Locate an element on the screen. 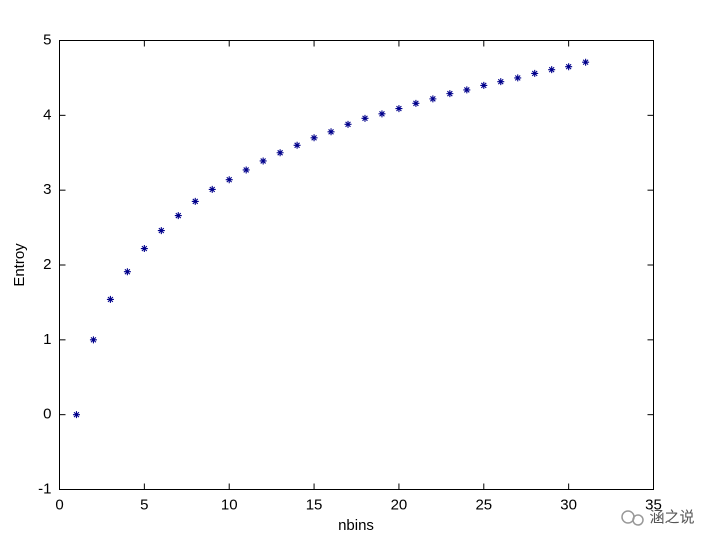  x-axis-label: nbins is located at coordinates (356, 525).